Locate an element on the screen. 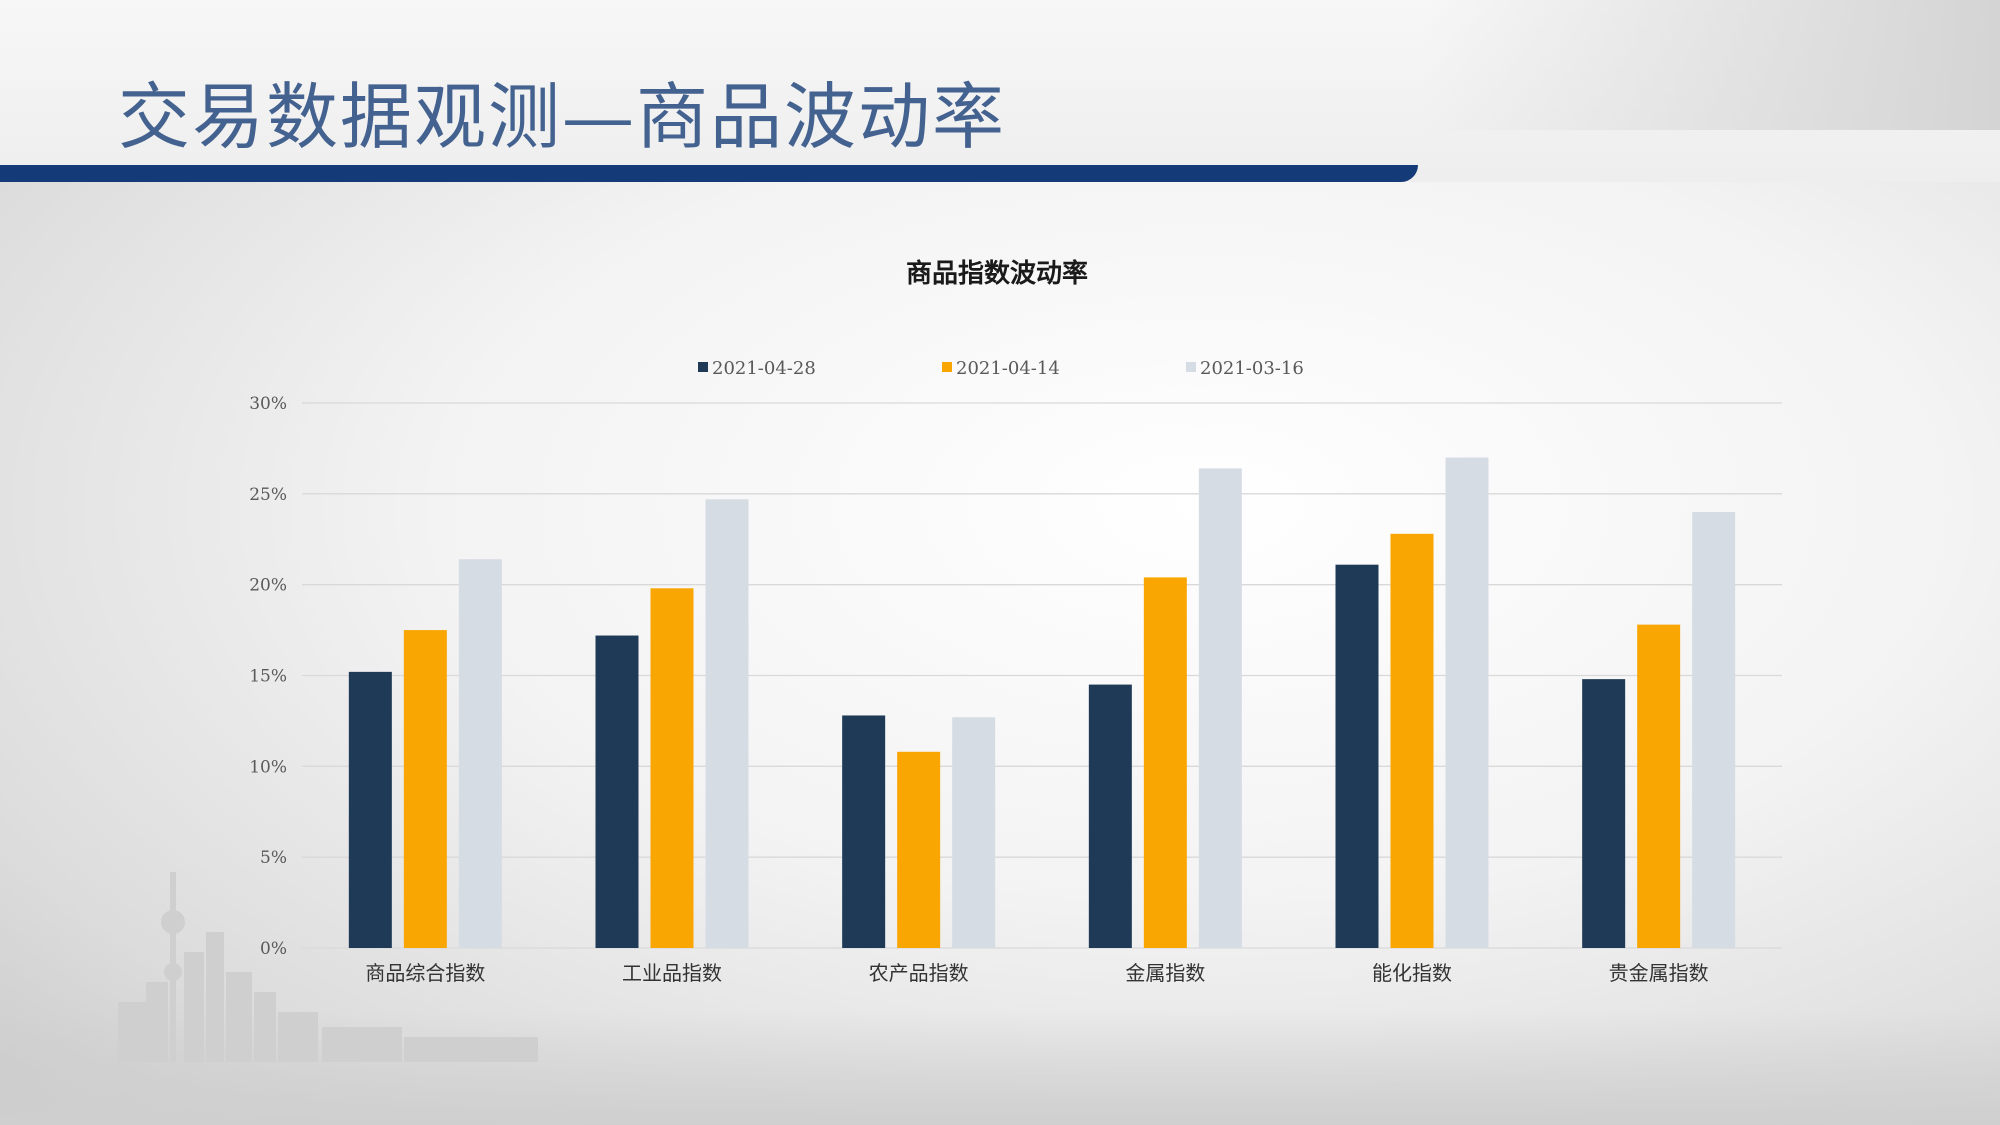 This screenshot has height=1125, width=2000. y-tick-label: 10% is located at coordinates (268, 767).